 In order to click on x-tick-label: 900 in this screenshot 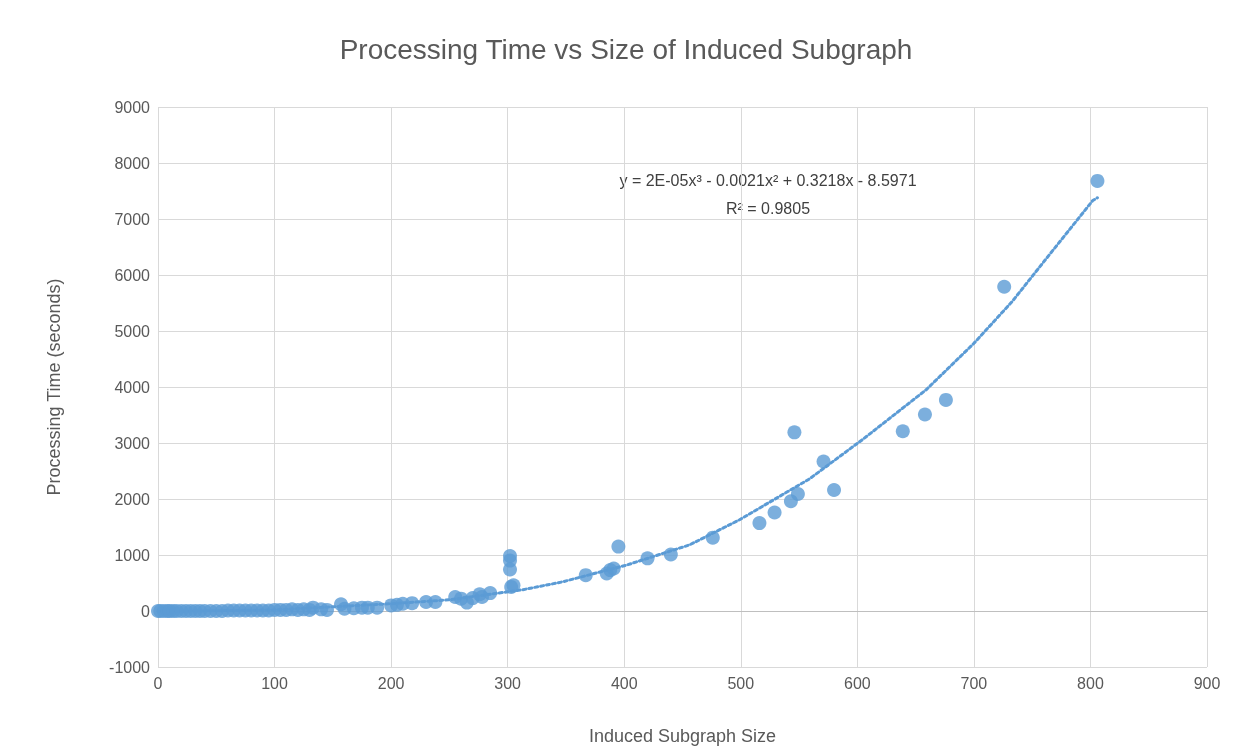, I will do `click(1207, 683)`.